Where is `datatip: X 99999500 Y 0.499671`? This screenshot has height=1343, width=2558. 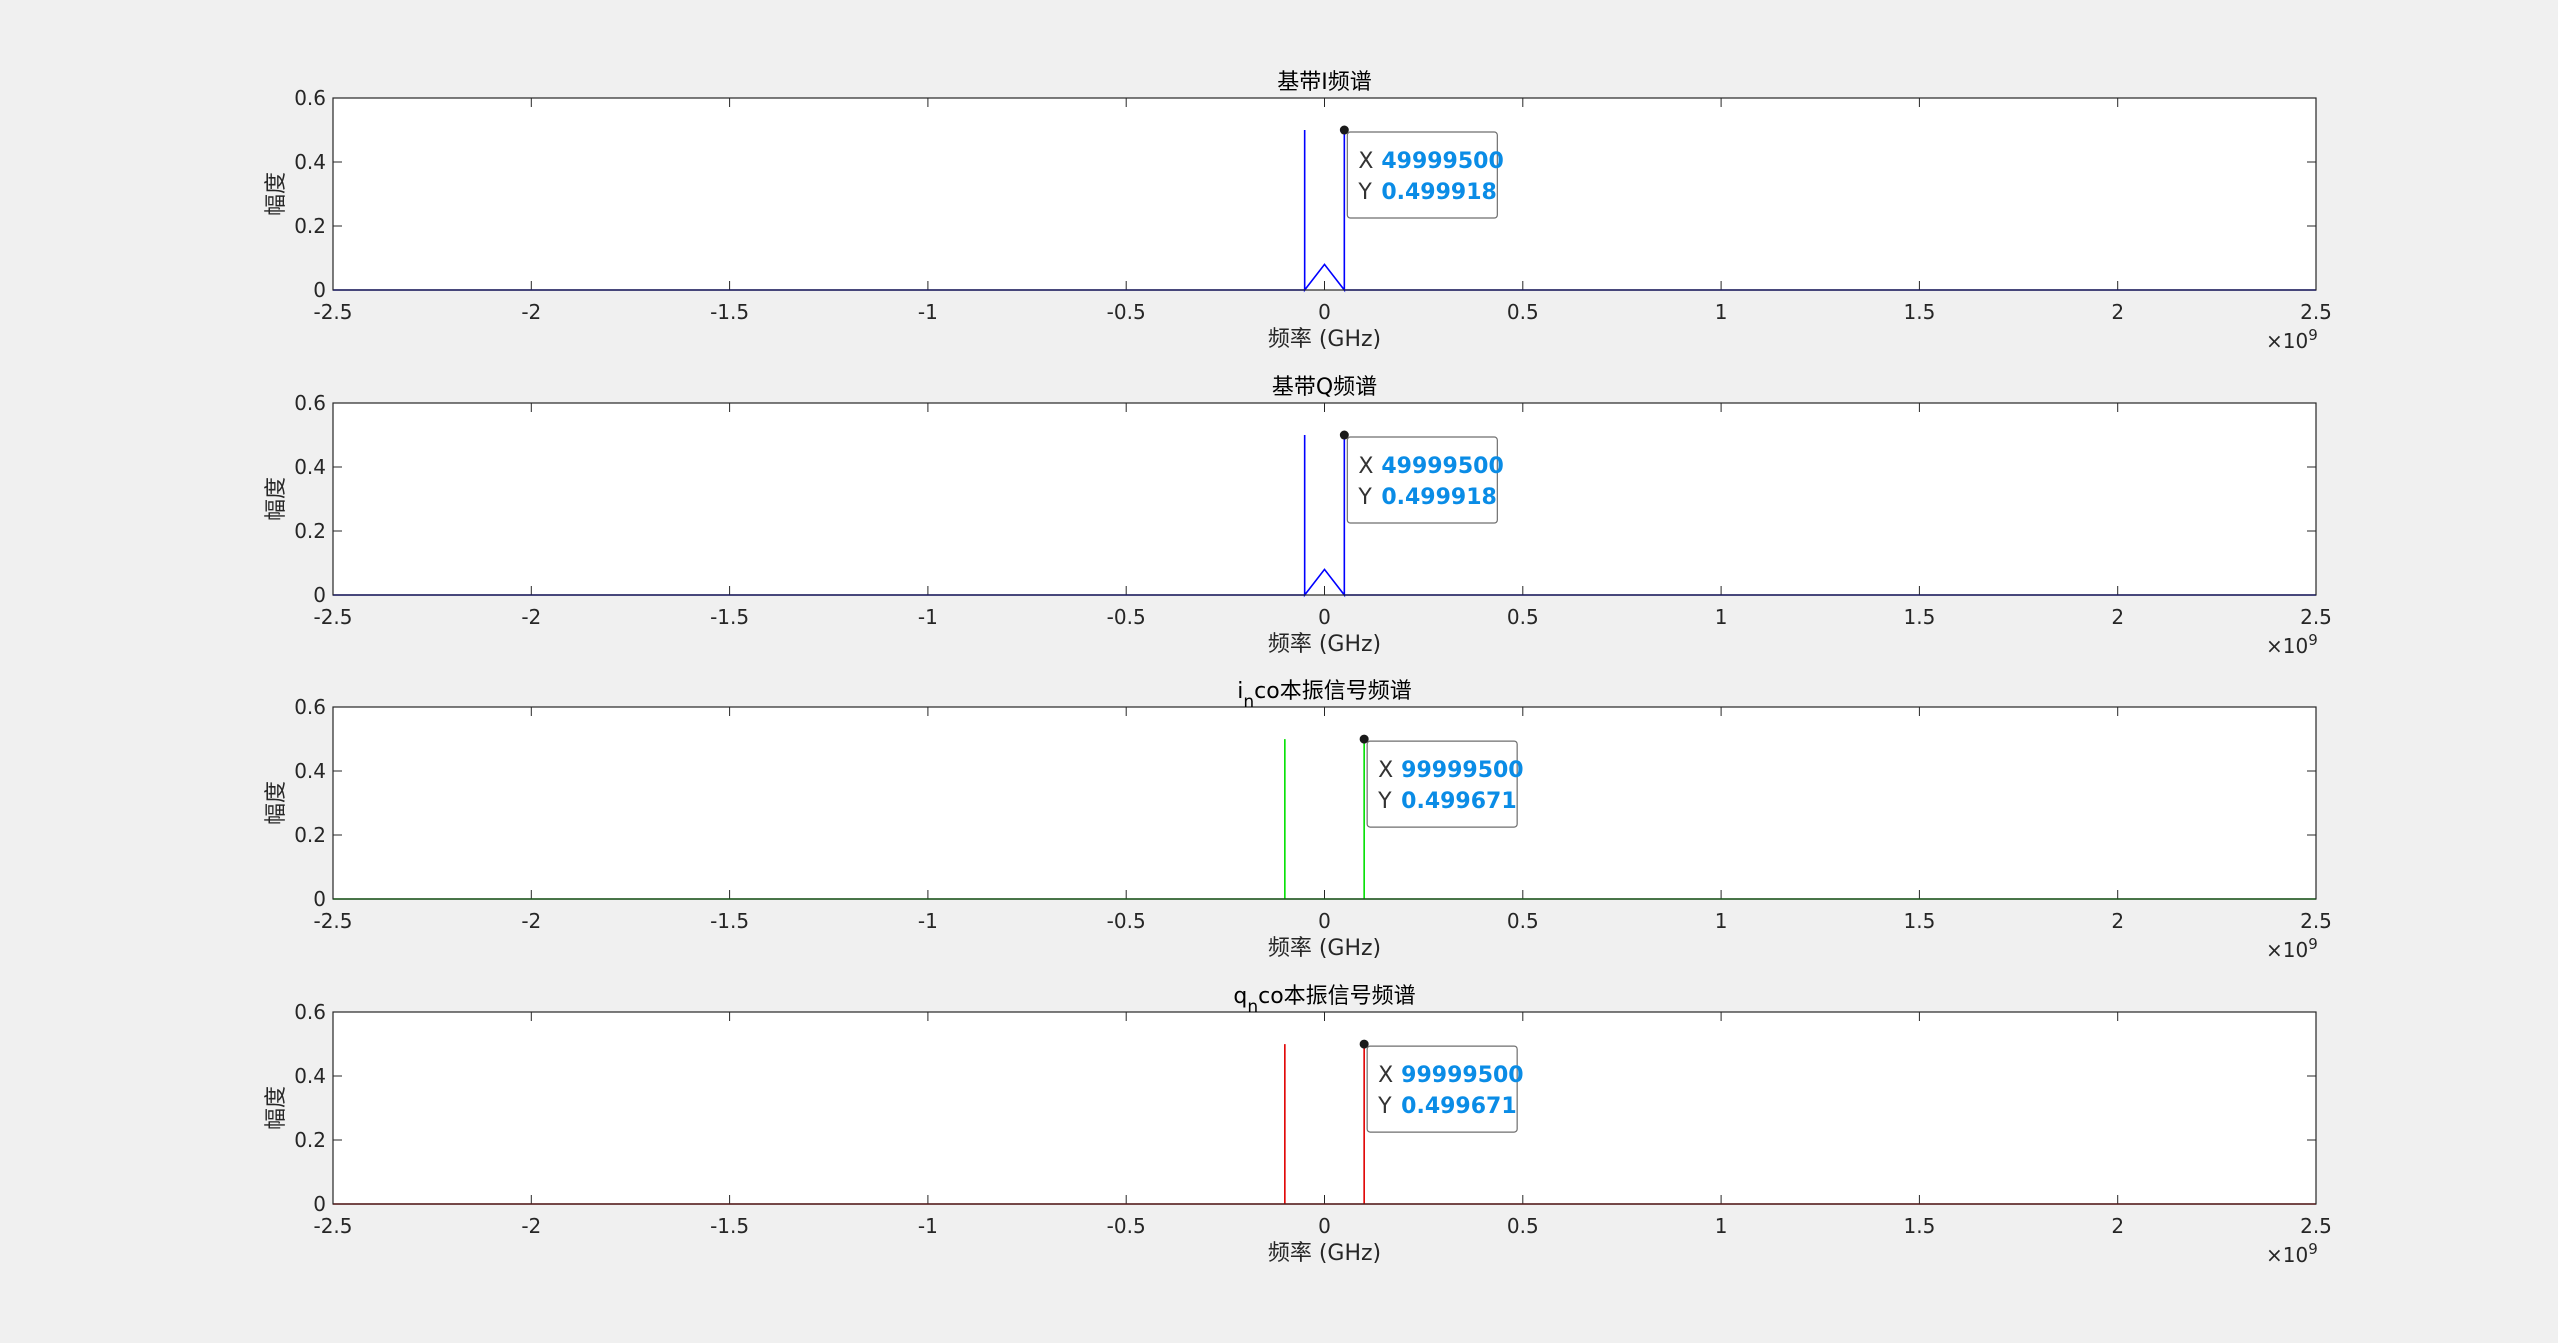 datatip: X 99999500 Y 0.499671 is located at coordinates (1441, 1086).